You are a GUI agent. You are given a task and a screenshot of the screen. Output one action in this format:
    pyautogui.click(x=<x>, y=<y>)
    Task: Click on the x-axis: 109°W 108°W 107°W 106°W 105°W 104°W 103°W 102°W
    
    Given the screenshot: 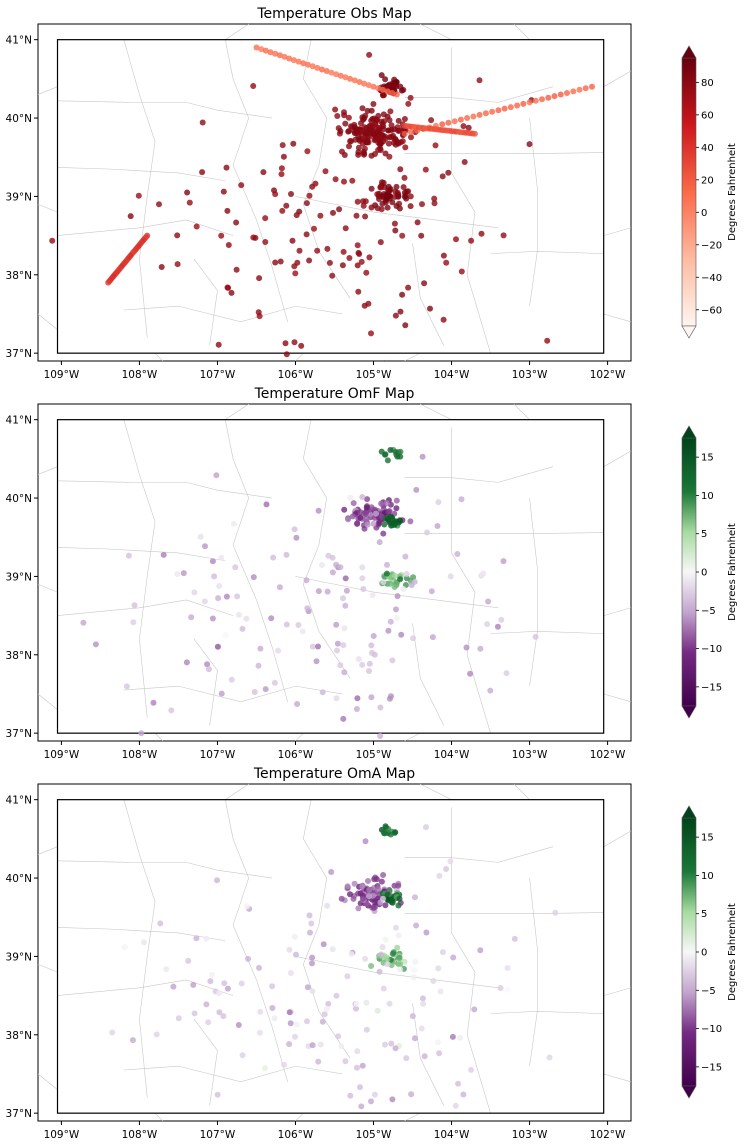 What is the action you would take?
    pyautogui.click(x=335, y=371)
    